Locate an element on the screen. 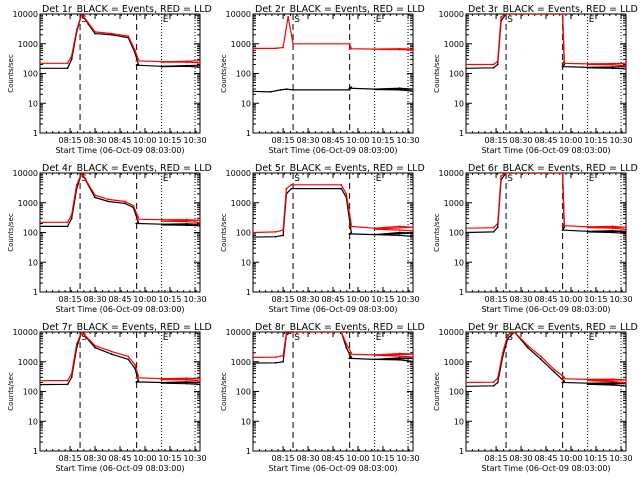  panel-title: Det 6r_BLACK = Events, RED = LLD is located at coordinates (553, 168).